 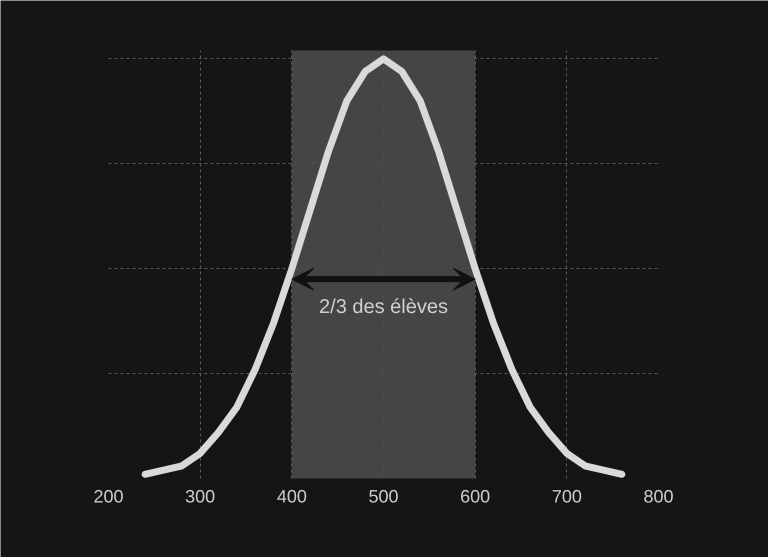 What do you see at coordinates (200, 496) in the screenshot?
I see `x-tick-label: 300` at bounding box center [200, 496].